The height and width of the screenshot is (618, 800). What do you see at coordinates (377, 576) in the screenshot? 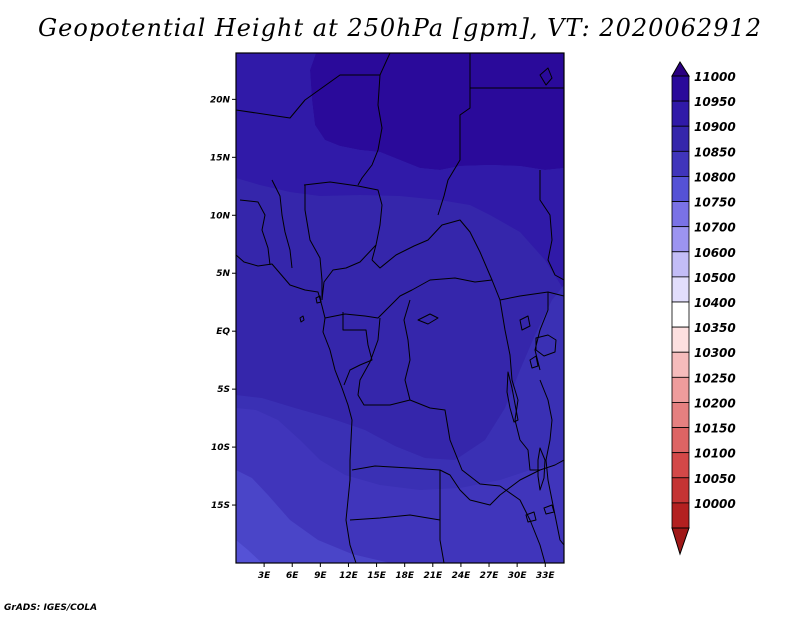
I see `lon-tick-label: 15E` at bounding box center [377, 576].